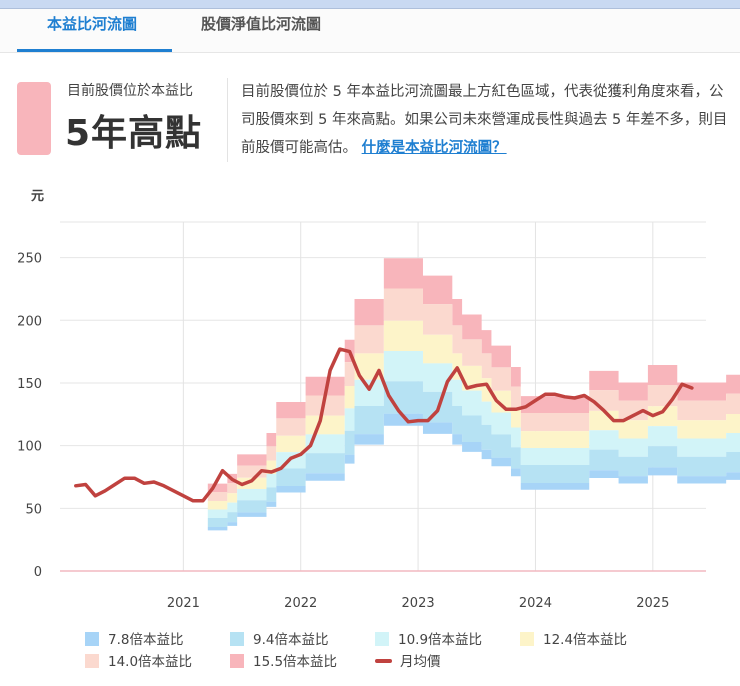 The width and height of the screenshot is (740, 686). I want to click on legend-label: 7.8倍本益比, so click(146, 640).